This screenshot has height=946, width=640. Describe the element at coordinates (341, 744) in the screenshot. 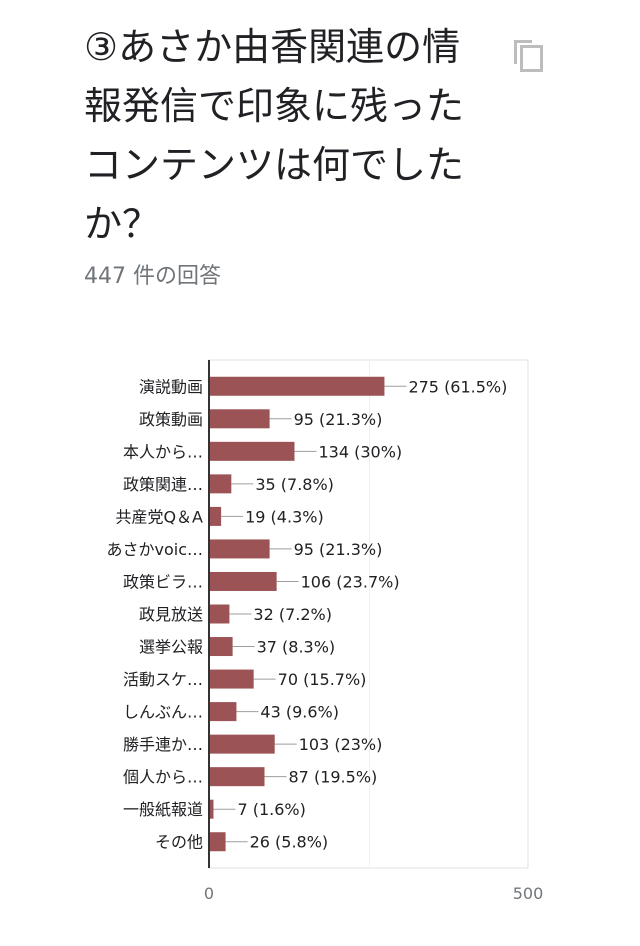

I see `data-label: 103 (23%)` at that location.